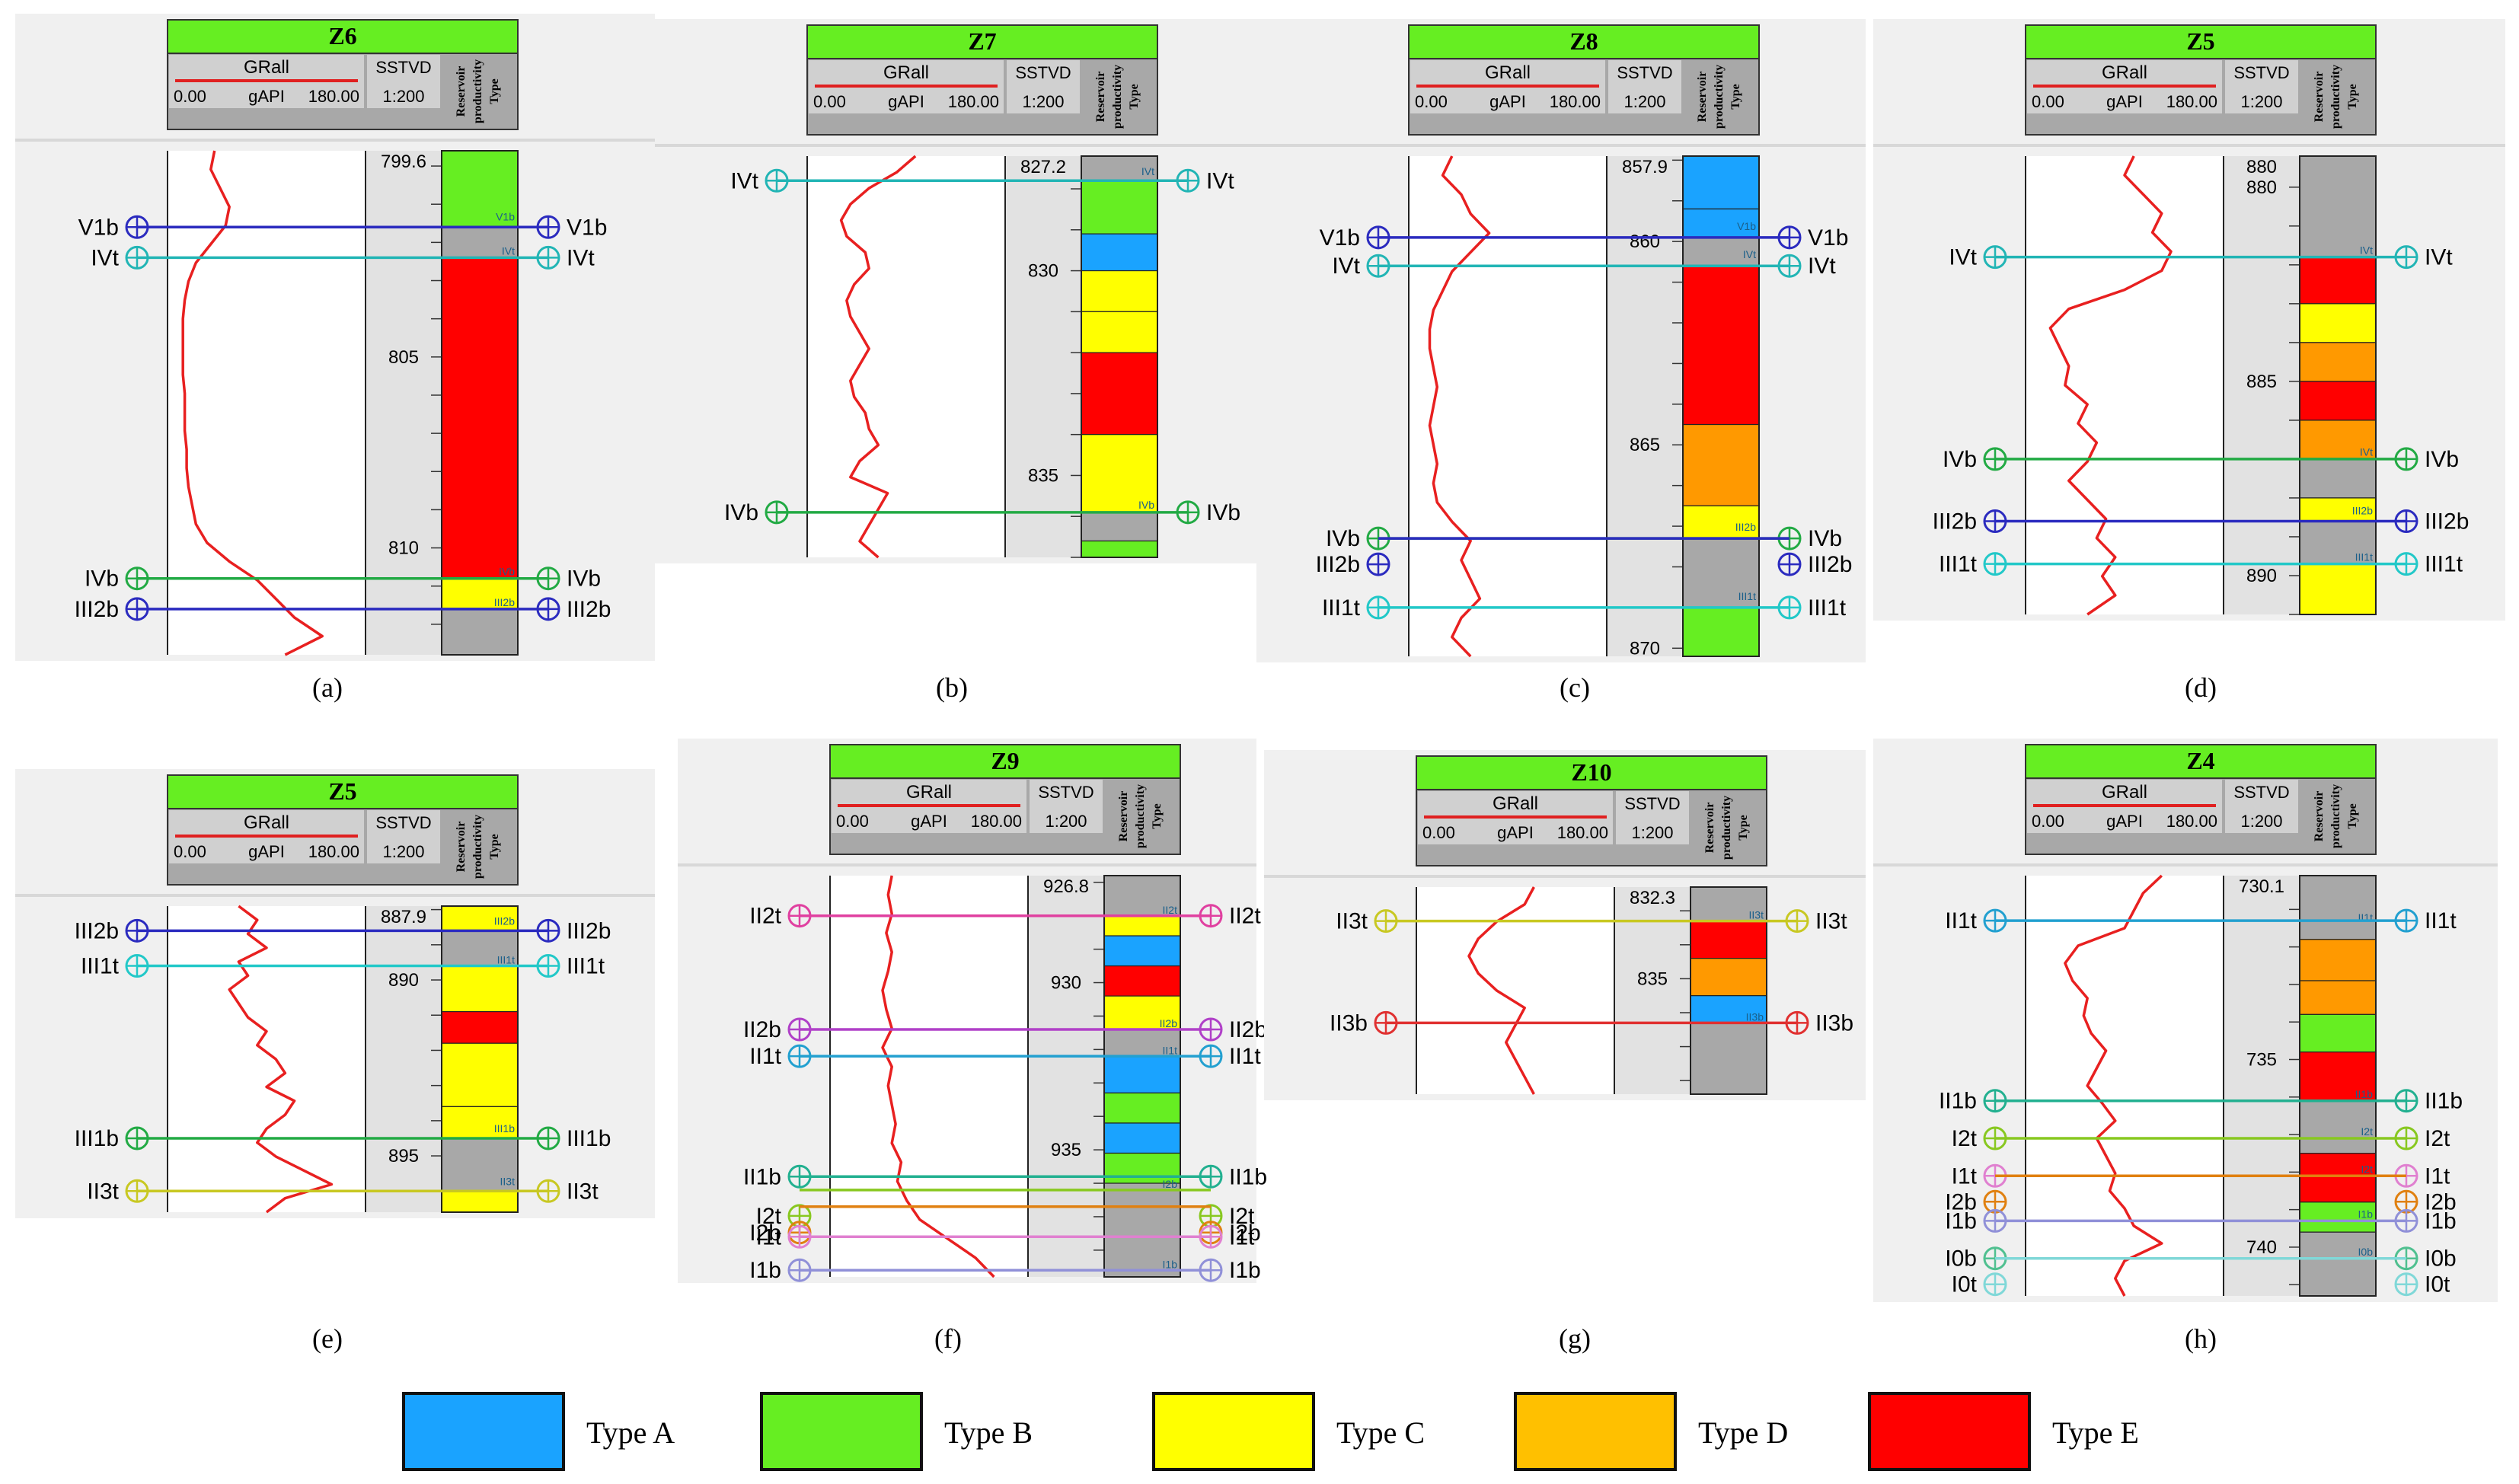 The width and height of the screenshot is (2519, 1484). Describe the element at coordinates (2366, 452) in the screenshot. I see `zone-label: IVt` at that location.